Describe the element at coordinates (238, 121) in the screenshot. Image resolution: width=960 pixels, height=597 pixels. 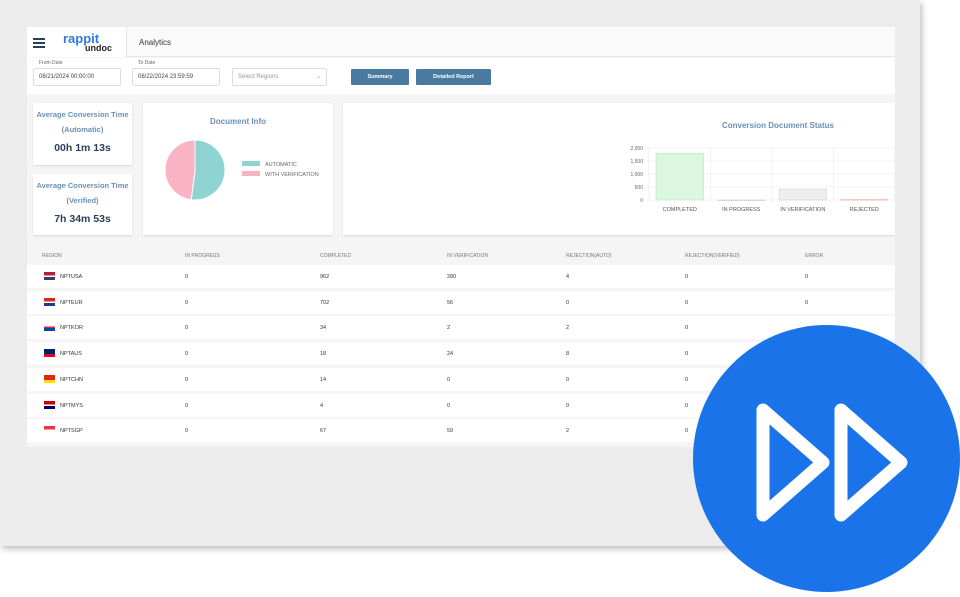
I see `pie-title: Document Info` at that location.